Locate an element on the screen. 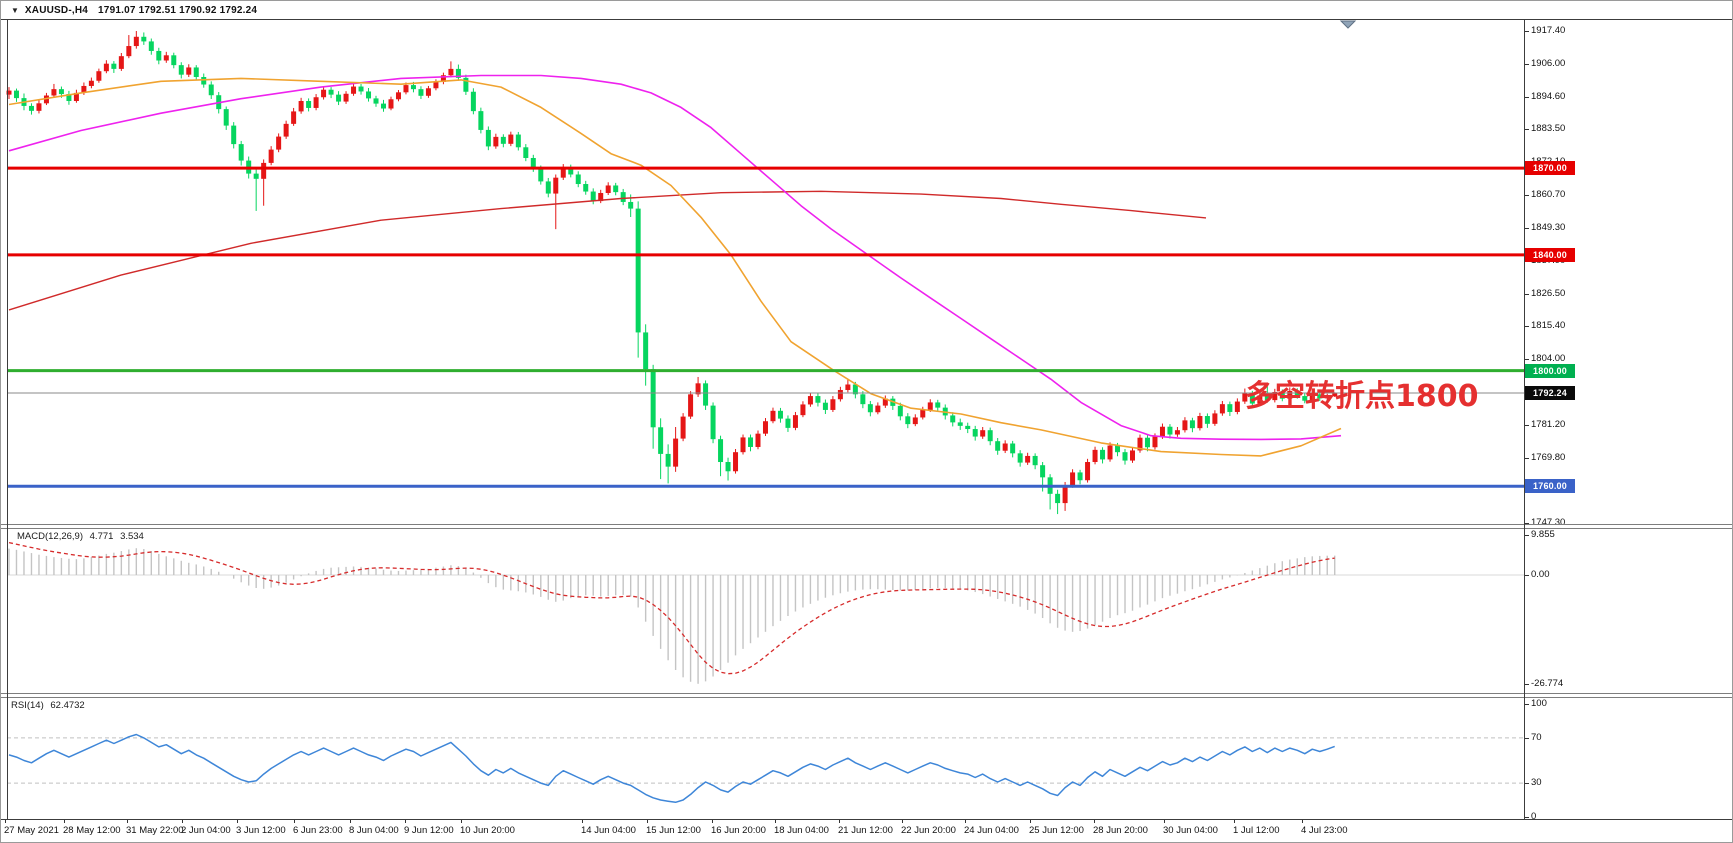 This screenshot has height=843, width=1733. rsi-label: RSI(14) is located at coordinates (27, 705).